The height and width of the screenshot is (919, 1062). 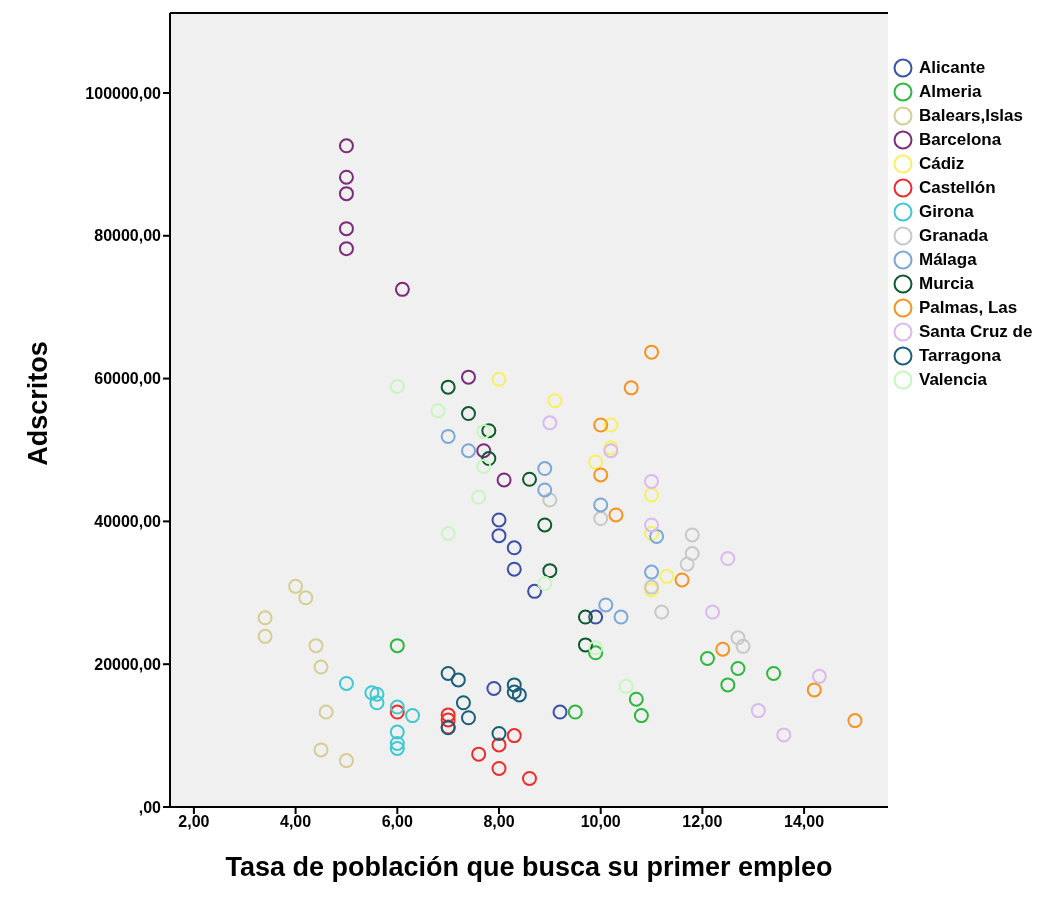 I want to click on x-tick-label: 14,00, so click(x=804, y=822).